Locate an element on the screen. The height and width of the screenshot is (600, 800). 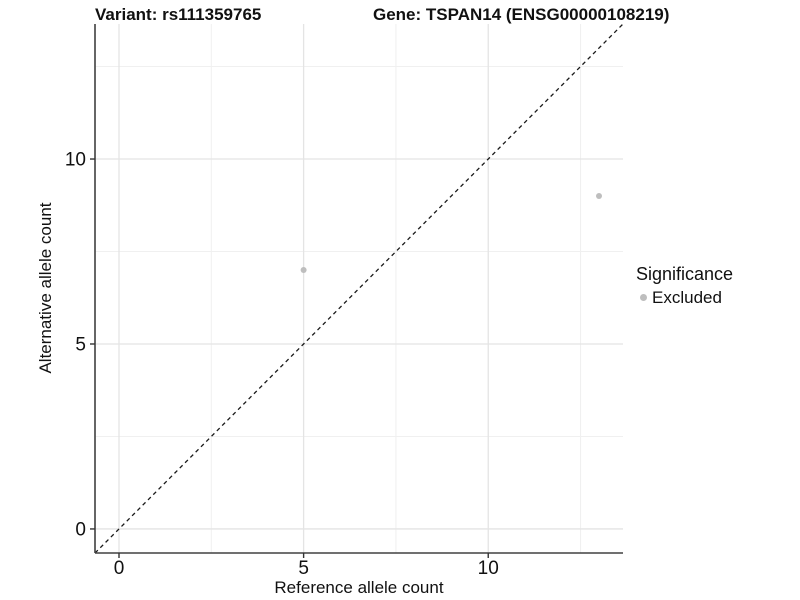
x-axis-label: Reference allele count is located at coordinates (359, 587).